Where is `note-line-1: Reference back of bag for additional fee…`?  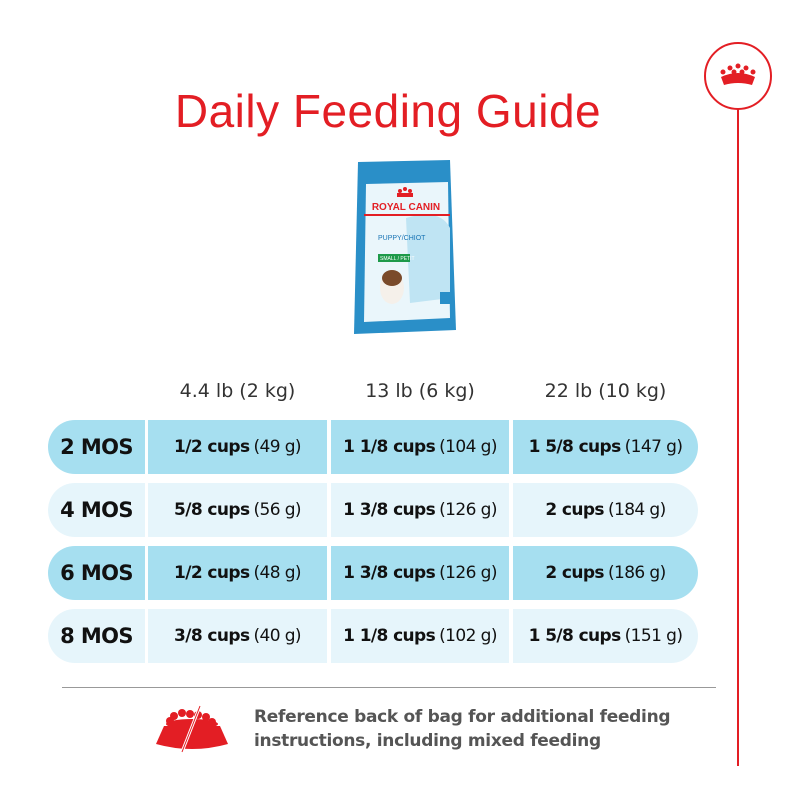 note-line-1: Reference back of bag for additional fee… is located at coordinates (462, 717).